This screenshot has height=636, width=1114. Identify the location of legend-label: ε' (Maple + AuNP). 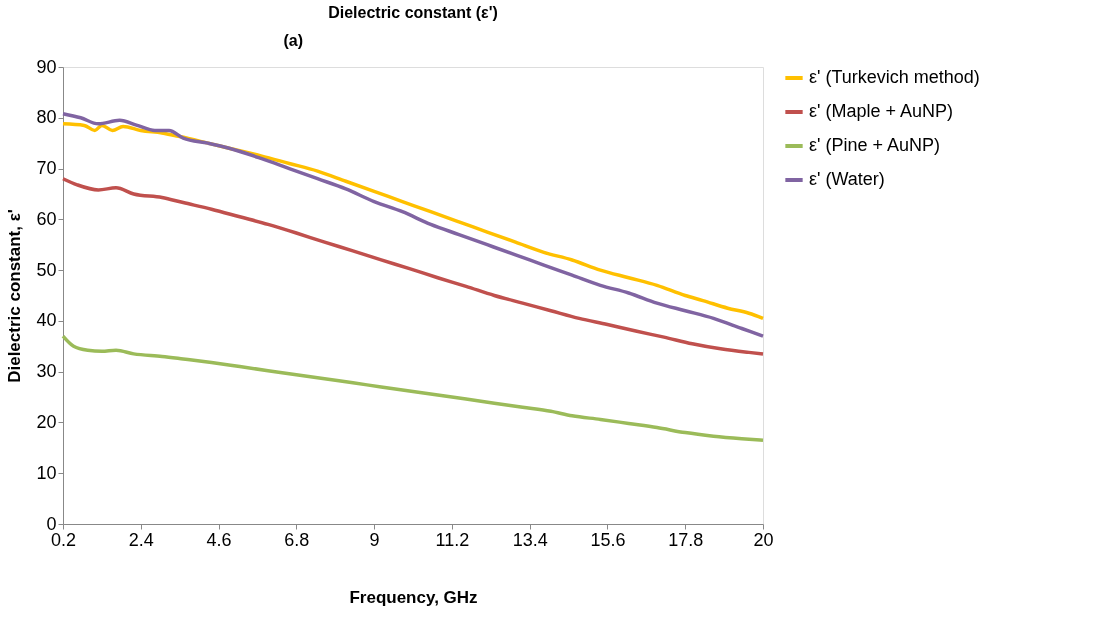
(881, 111).